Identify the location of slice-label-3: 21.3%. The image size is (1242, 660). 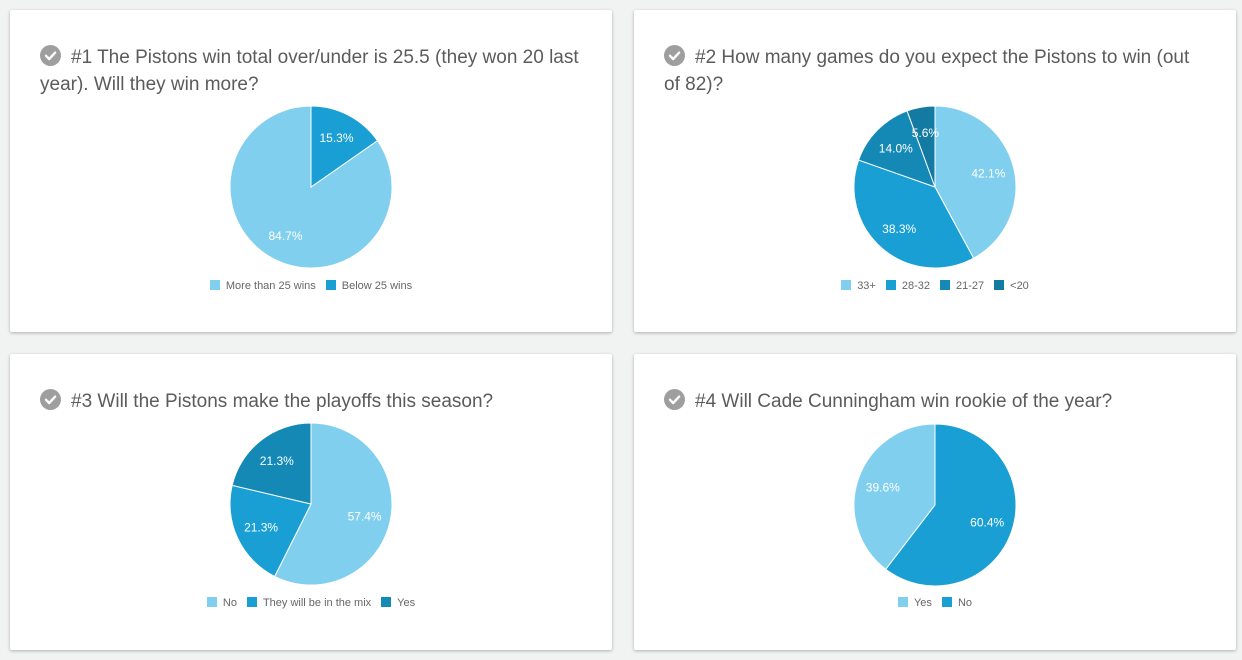
(277, 461).